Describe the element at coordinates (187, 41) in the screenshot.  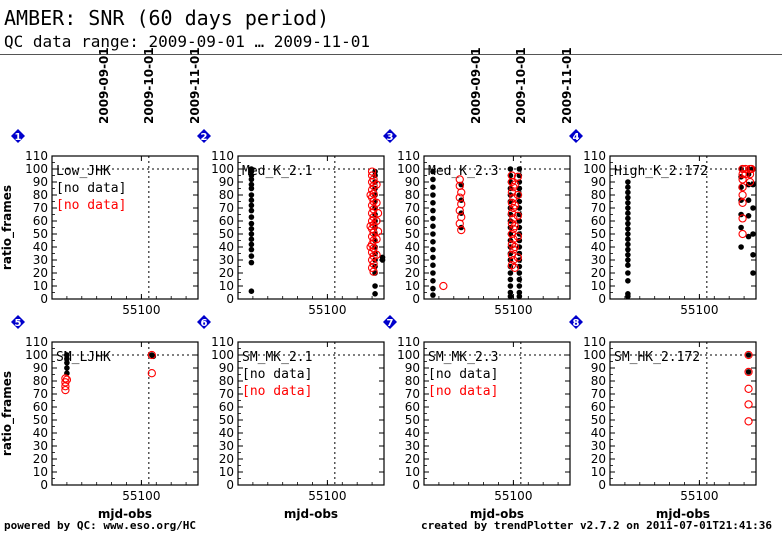
I see `page-subtitle: QC data range: 2009-09-01 … 2009-11-01` at that location.